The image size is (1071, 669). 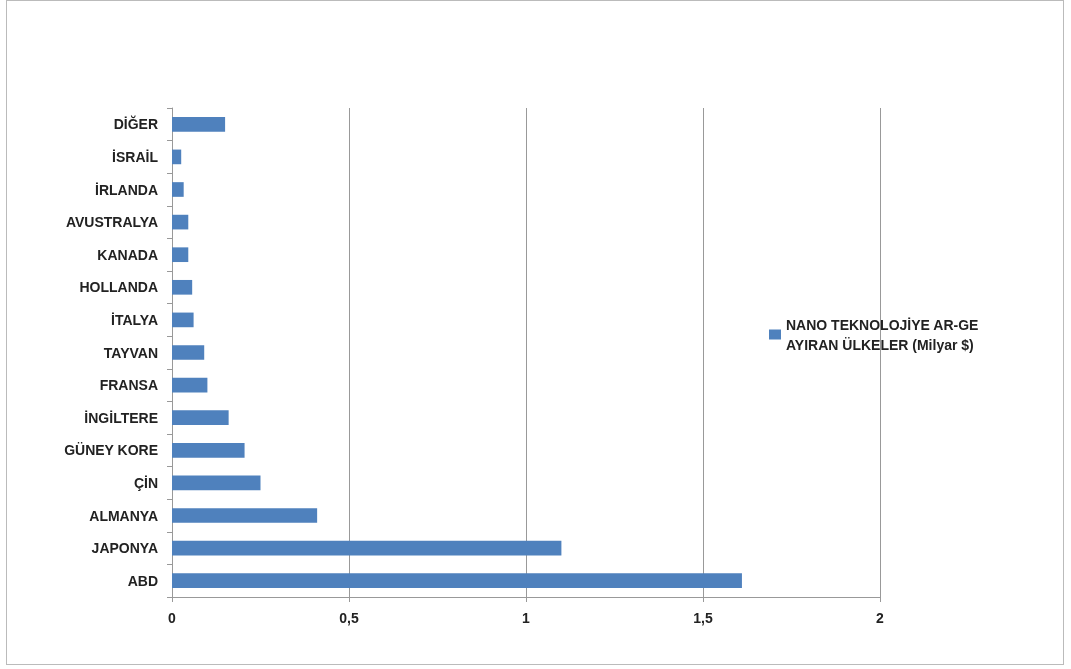 What do you see at coordinates (127, 254) in the screenshot?
I see `y-tick-label: KANADA` at bounding box center [127, 254].